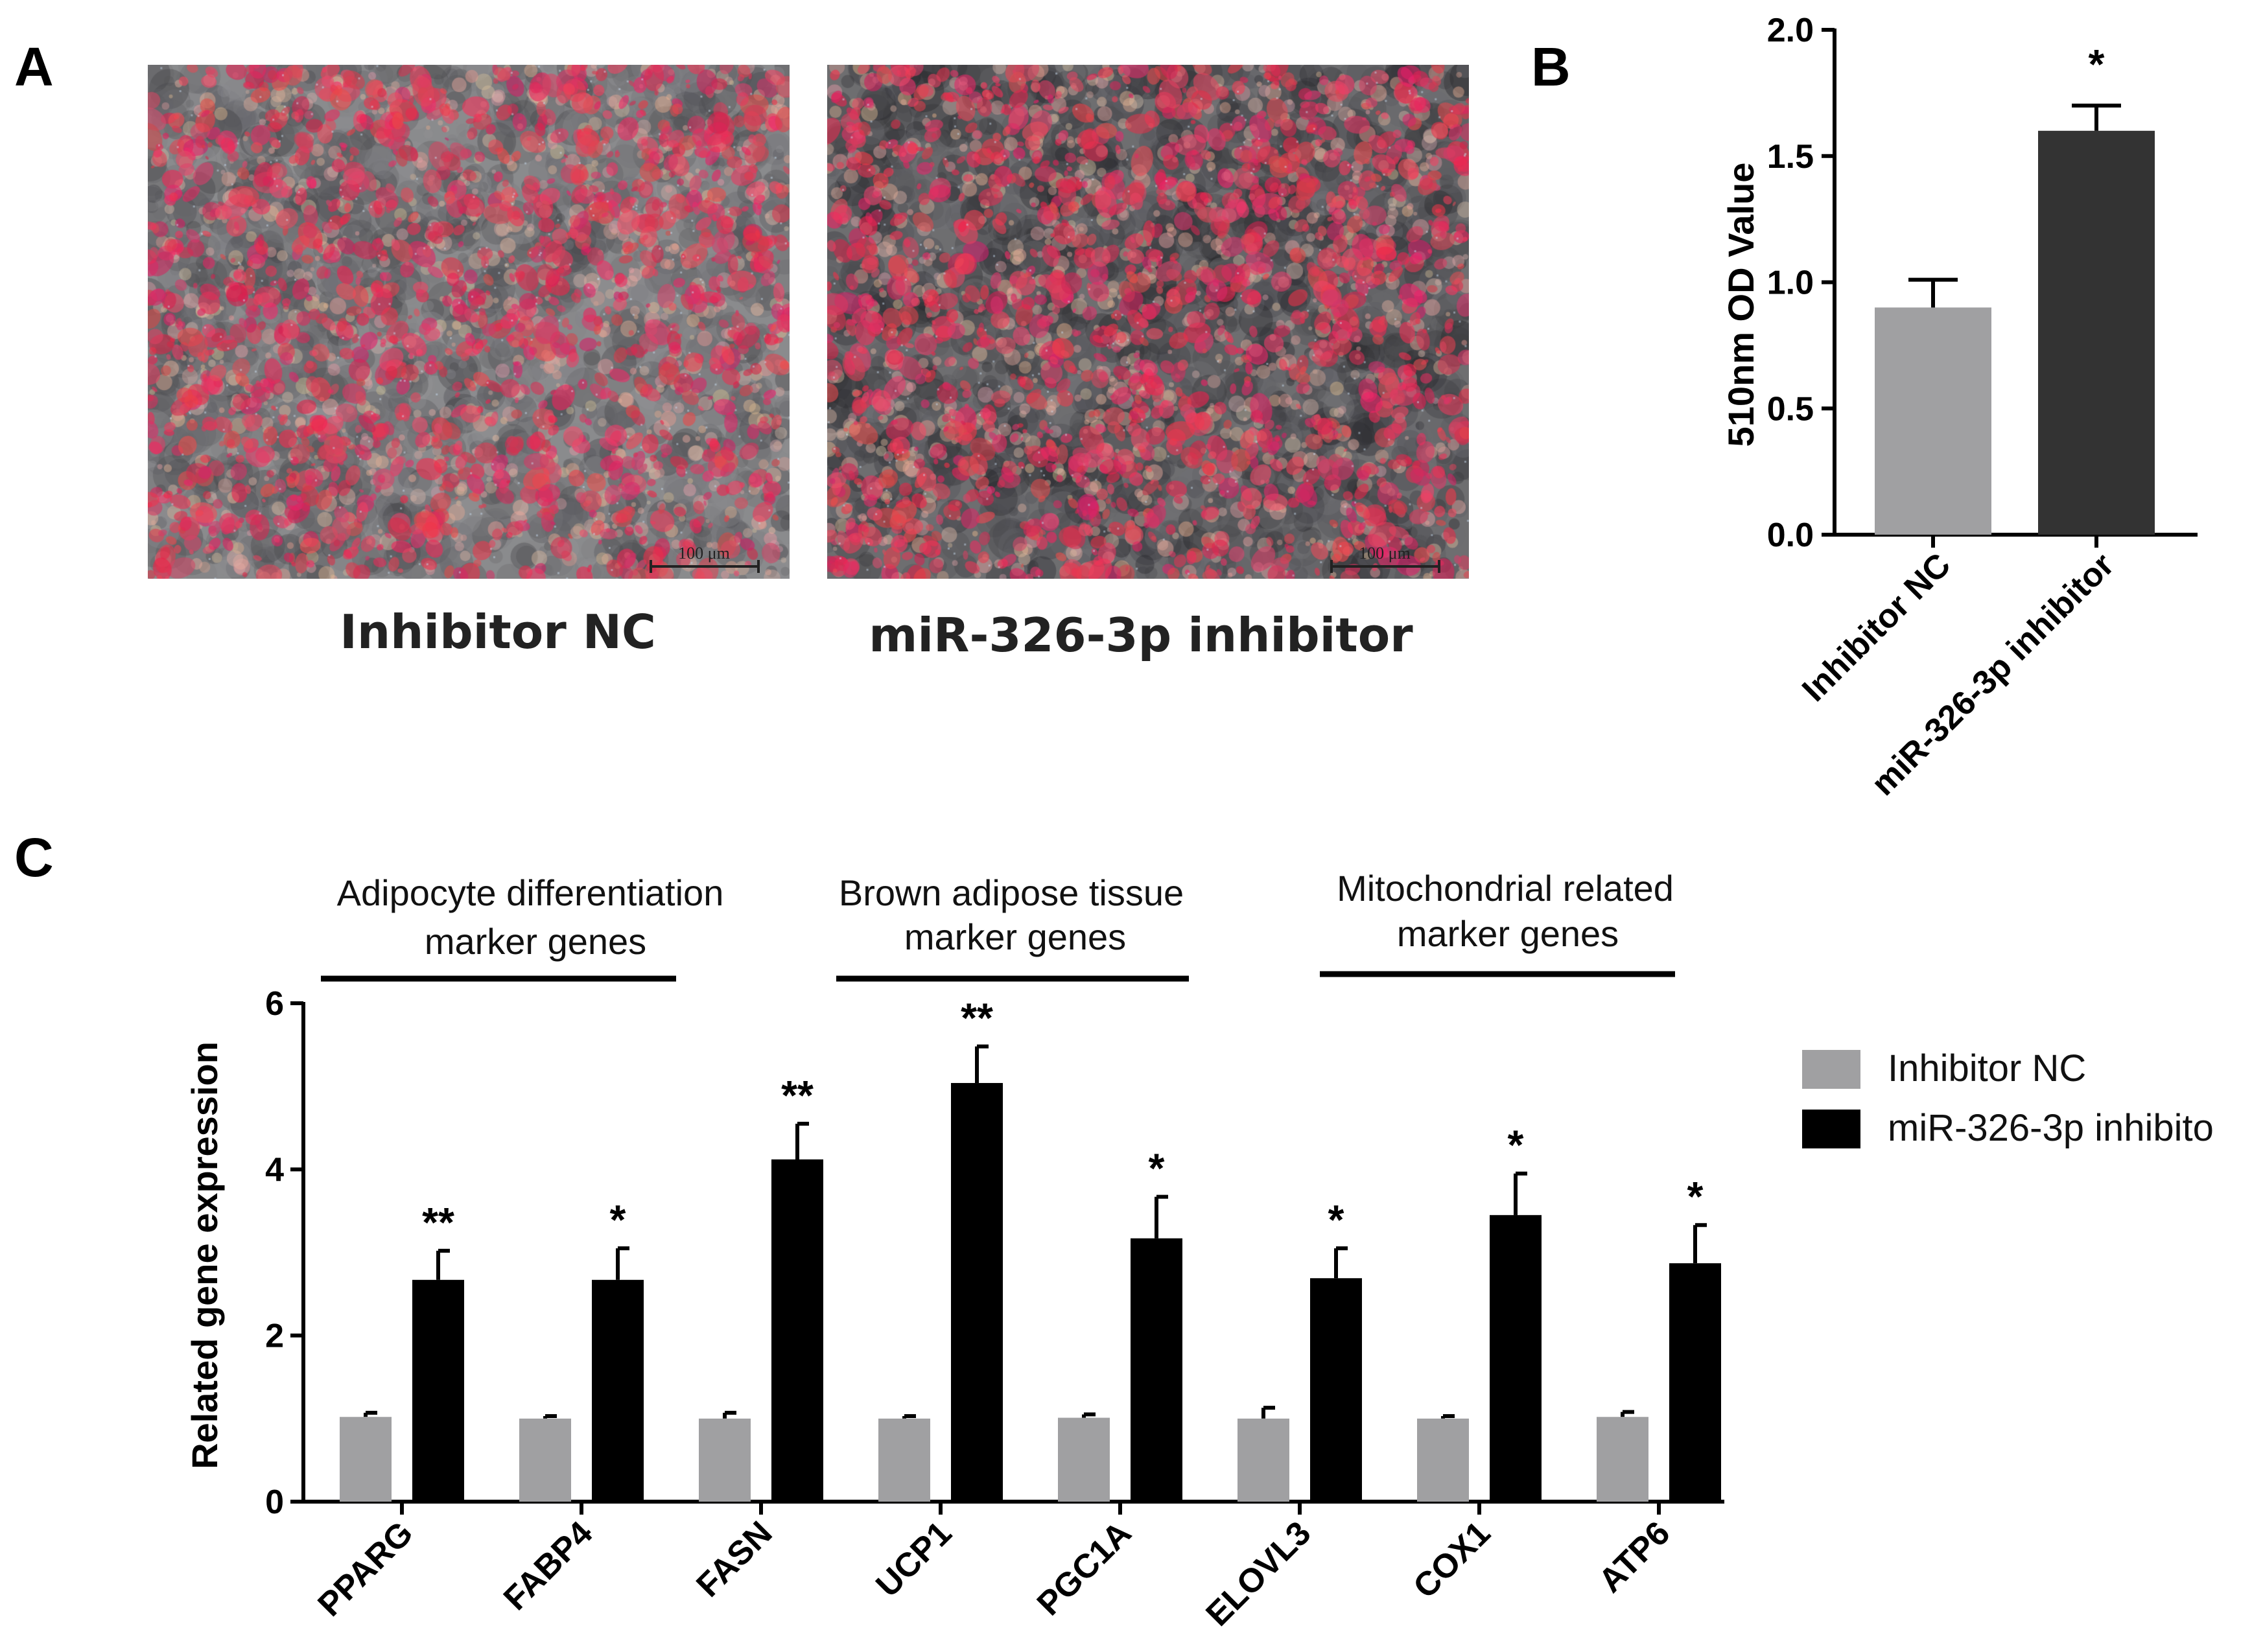 The width and height of the screenshot is (2252, 1652). I want to click on group-header-adipocyte: Adipocyte differentiation marker genes, so click(522, 927).